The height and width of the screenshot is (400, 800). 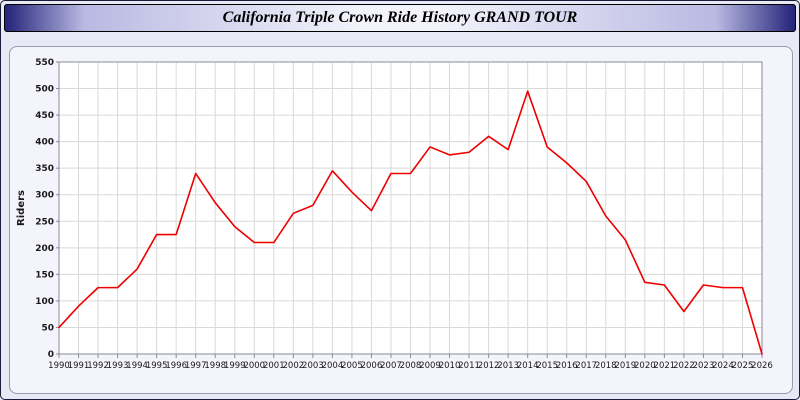 I want to click on x-tick-label: 2022, so click(x=684, y=366).